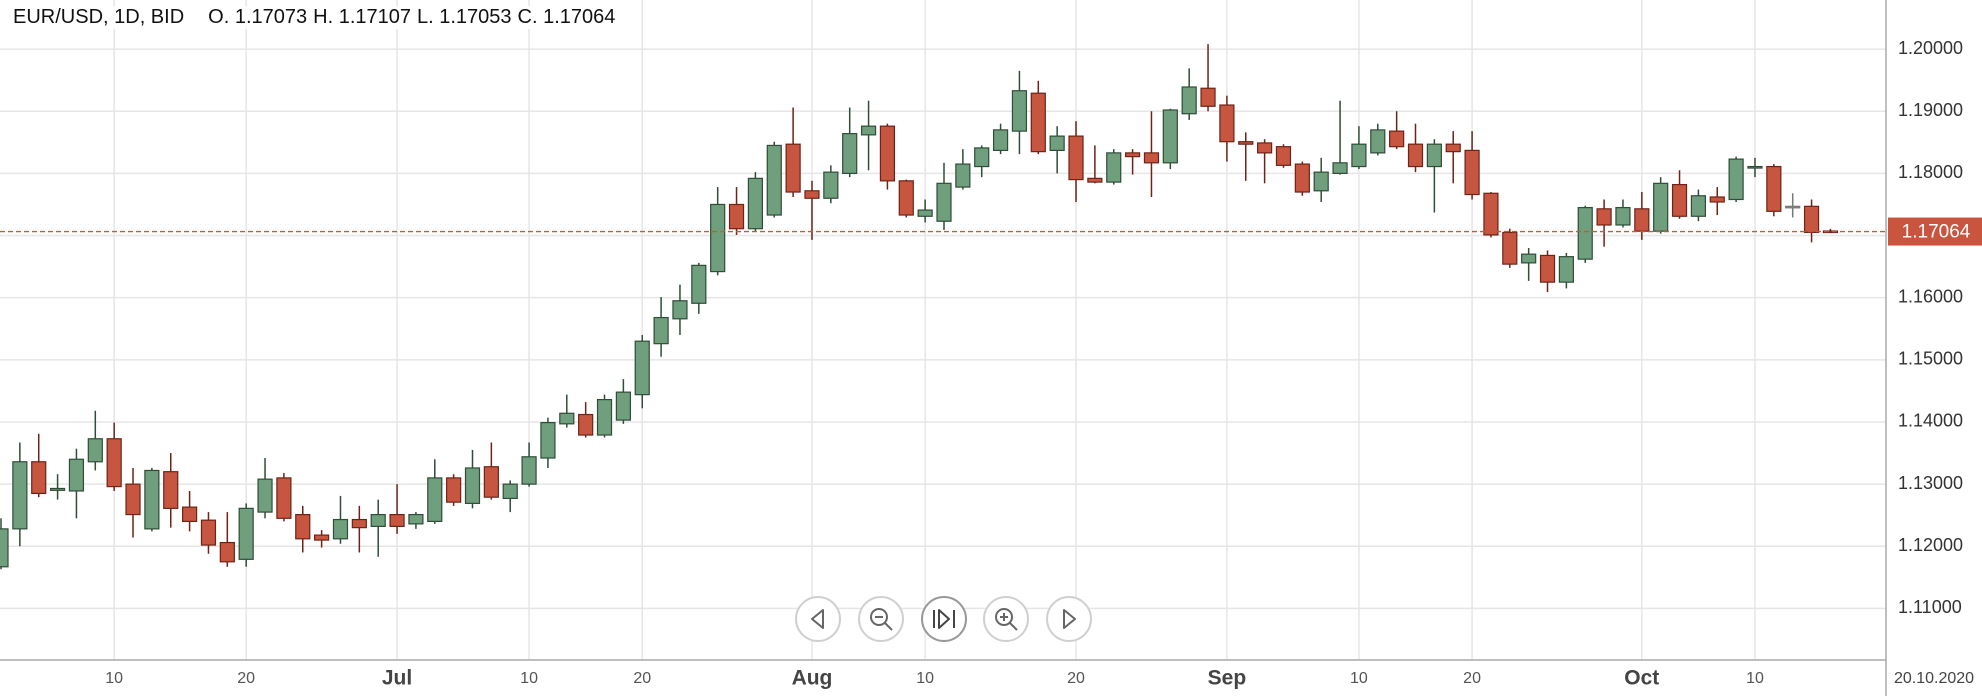 The height and width of the screenshot is (696, 1982). Describe the element at coordinates (1930, 421) in the screenshot. I see `y-tick-label: 1.14000` at that location.